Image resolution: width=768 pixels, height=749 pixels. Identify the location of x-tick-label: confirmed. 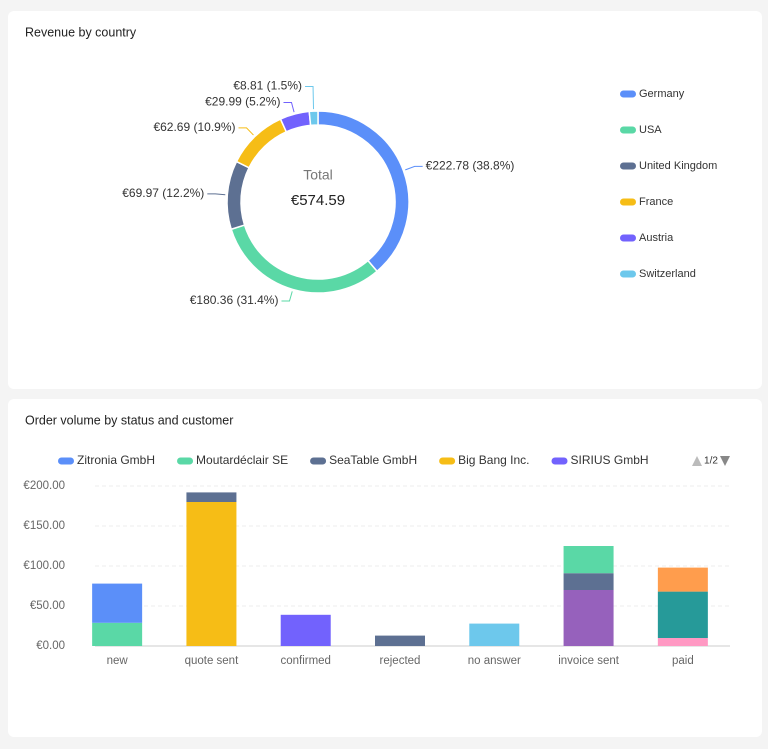
(305, 661).